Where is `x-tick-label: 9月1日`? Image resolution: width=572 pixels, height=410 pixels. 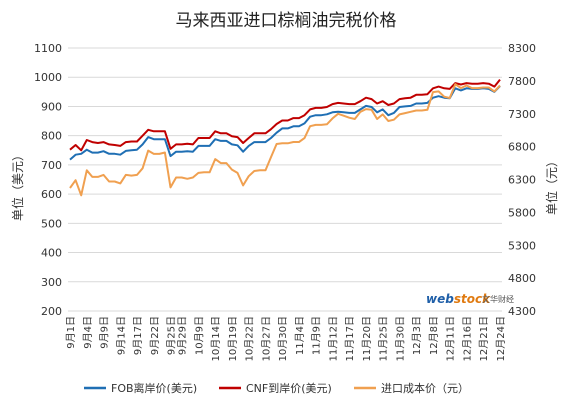
x-tick-label: 9月1日 is located at coordinates (71, 332).